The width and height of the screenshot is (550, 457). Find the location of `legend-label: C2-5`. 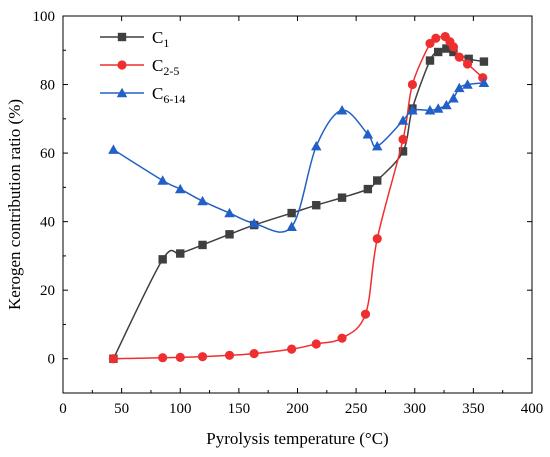

legend-label: C2-5 is located at coordinates (165, 67).